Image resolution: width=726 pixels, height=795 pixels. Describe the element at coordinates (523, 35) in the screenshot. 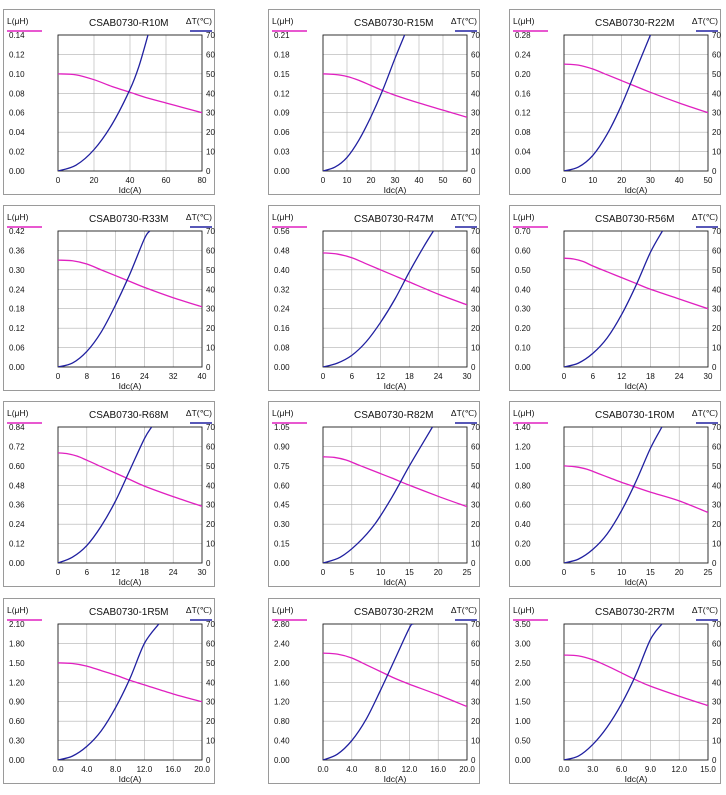

I see `y-tick-label: 0.28` at that location.